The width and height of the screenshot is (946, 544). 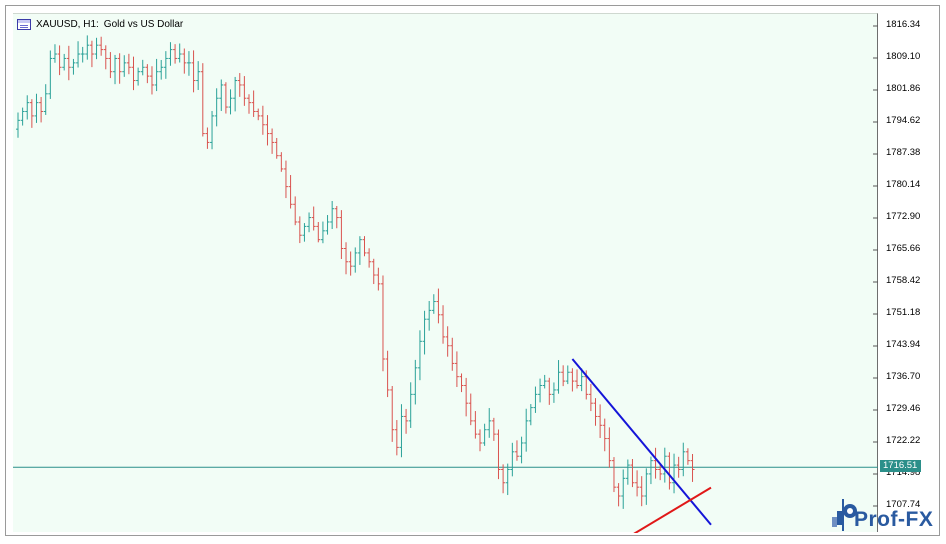 I want to click on symbol-label: XAUUSD, H1:, so click(x=67, y=24).